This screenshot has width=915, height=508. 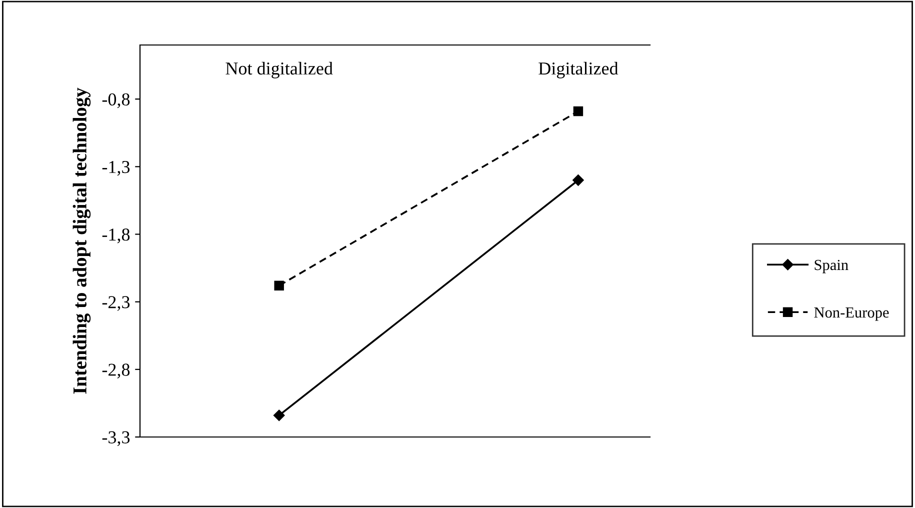 I want to click on legend-label: Spain, so click(x=831, y=267).